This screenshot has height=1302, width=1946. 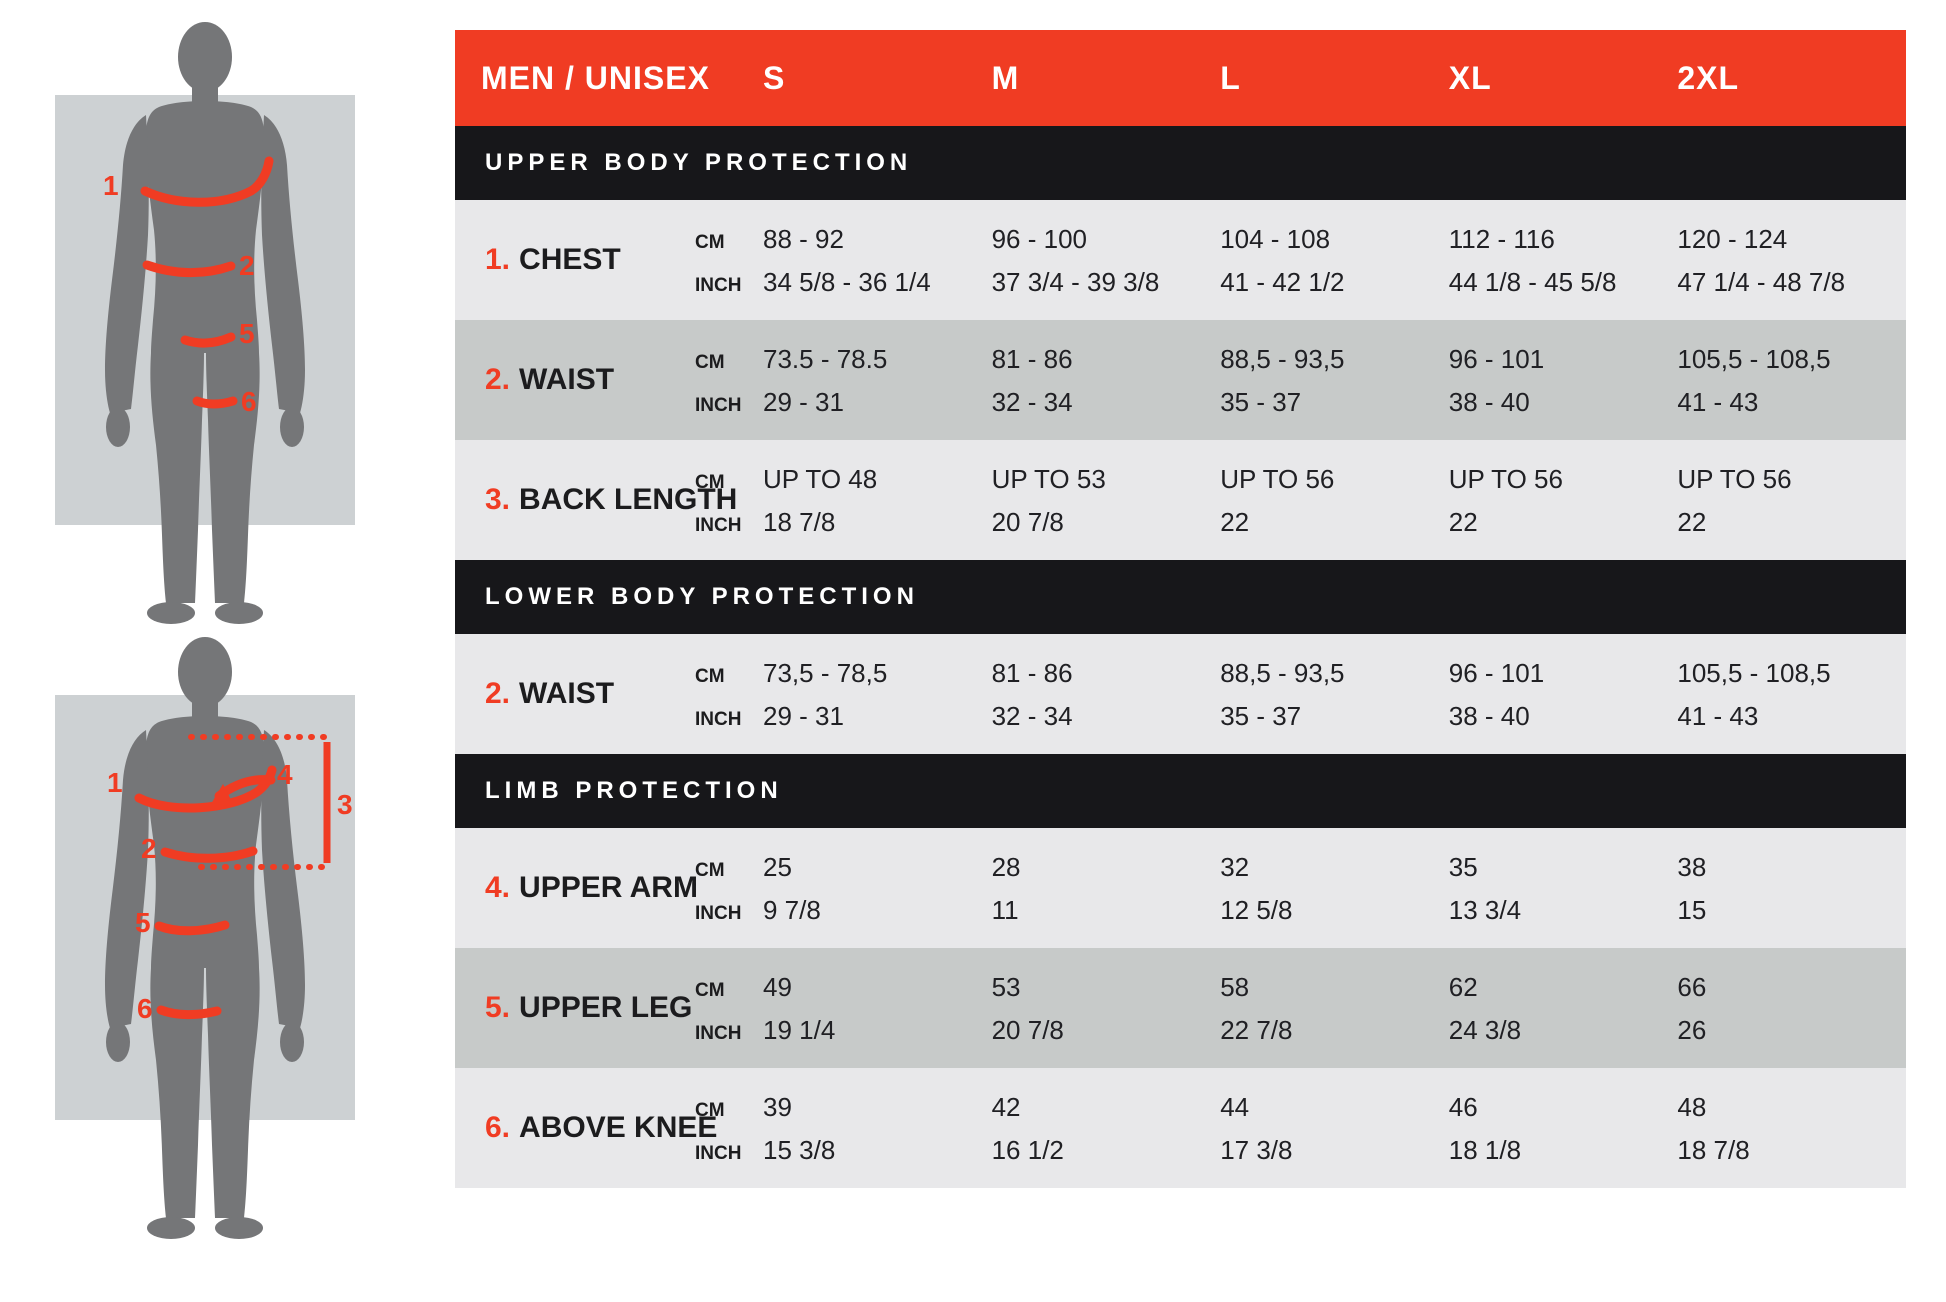 What do you see at coordinates (498, 499) in the screenshot?
I see `row-number: 3.` at bounding box center [498, 499].